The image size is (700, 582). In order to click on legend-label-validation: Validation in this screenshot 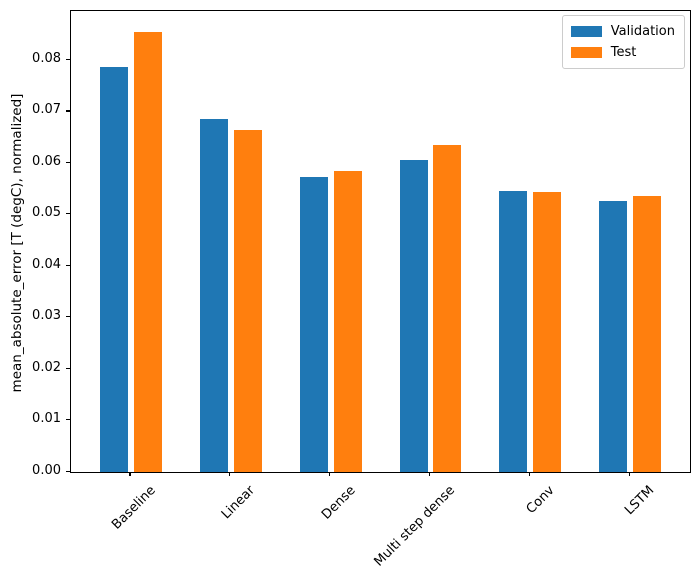, I will do `click(642, 31)`.